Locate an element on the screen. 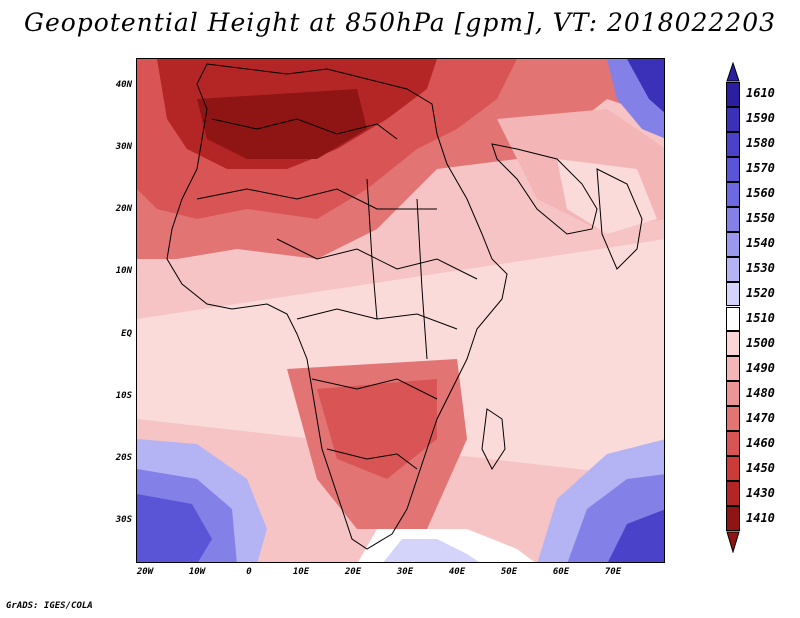 The height and width of the screenshot is (618, 800). lon-tick: 70E is located at coordinates (613, 572).